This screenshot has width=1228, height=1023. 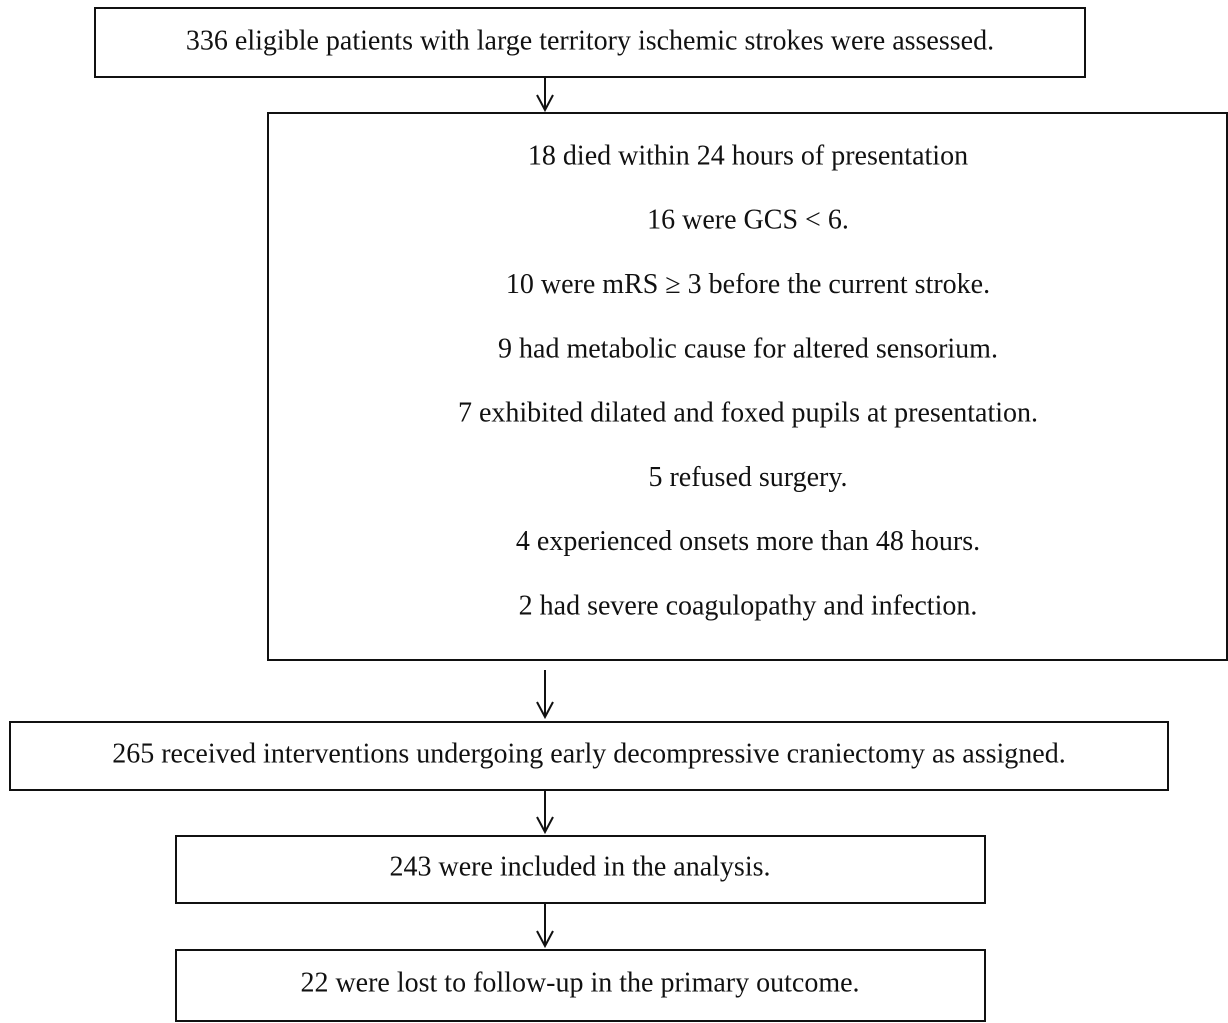 I want to click on exclusion-line: 18 died within 24 hours of presentation, so click(x=748, y=155).